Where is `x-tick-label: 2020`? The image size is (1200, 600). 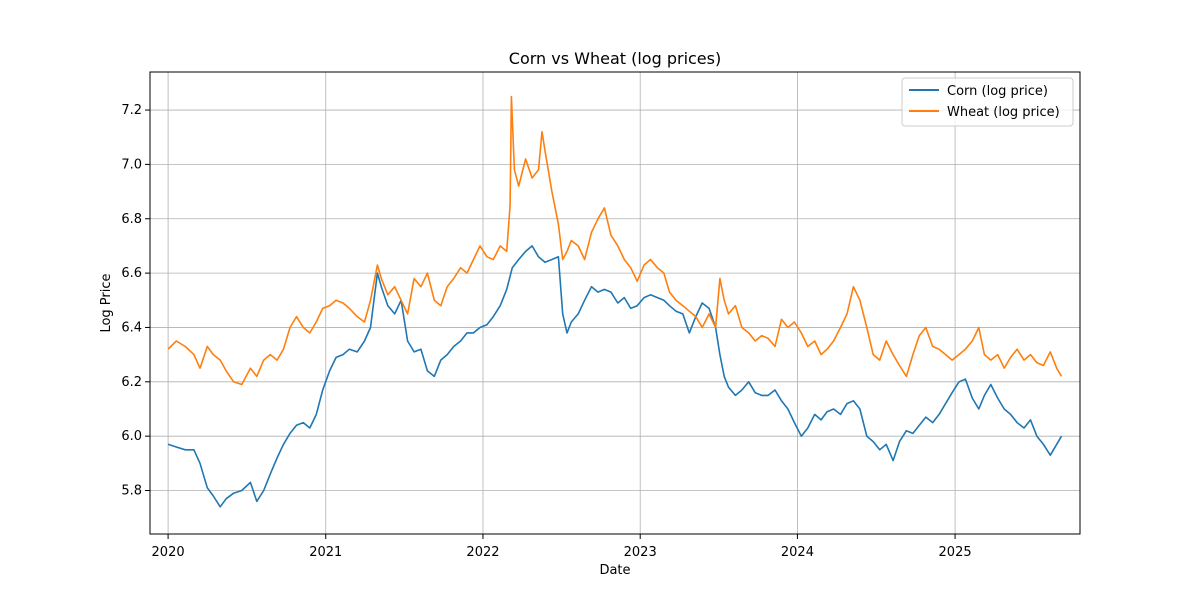
x-tick-label: 2020 is located at coordinates (168, 552).